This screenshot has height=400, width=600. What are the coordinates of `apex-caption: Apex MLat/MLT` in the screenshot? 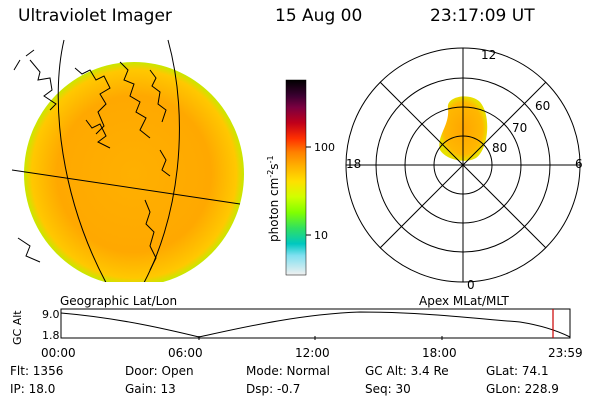 It's located at (464, 301).